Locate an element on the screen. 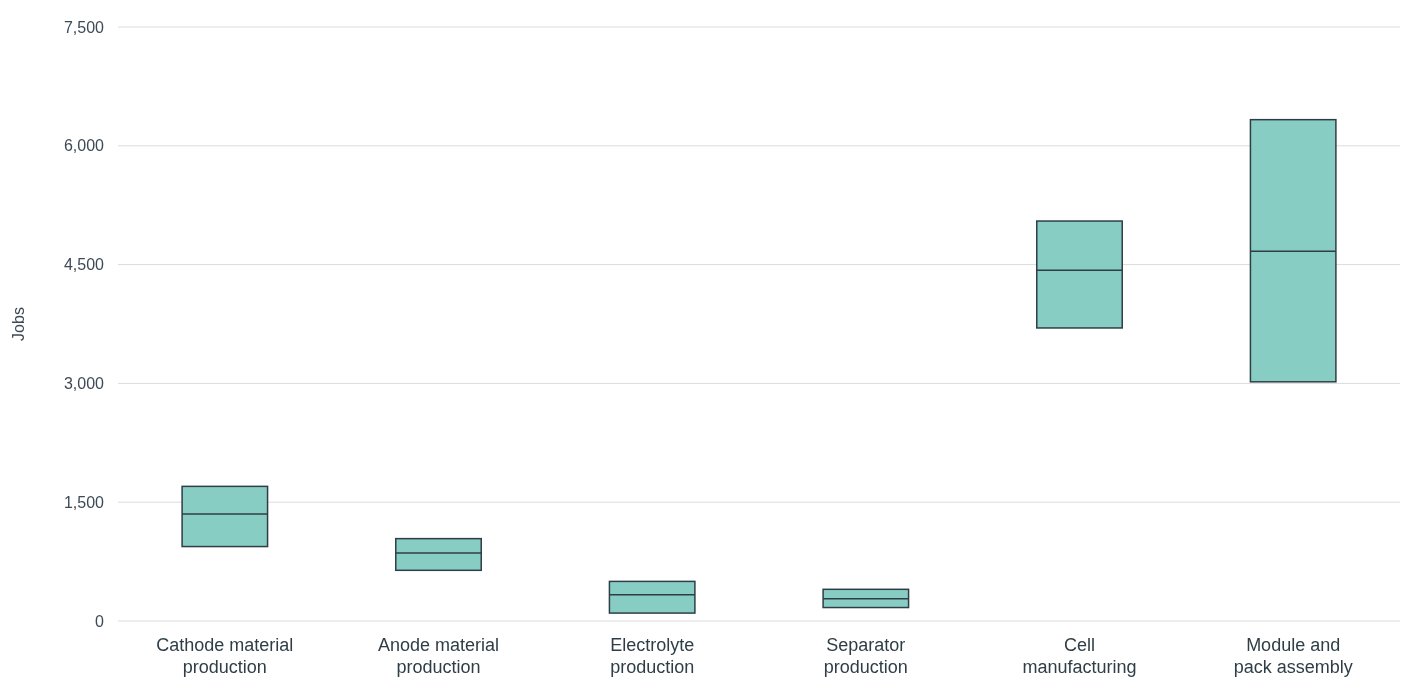 The height and width of the screenshot is (693, 1402). y-tick-label: 0 is located at coordinates (100, 621).